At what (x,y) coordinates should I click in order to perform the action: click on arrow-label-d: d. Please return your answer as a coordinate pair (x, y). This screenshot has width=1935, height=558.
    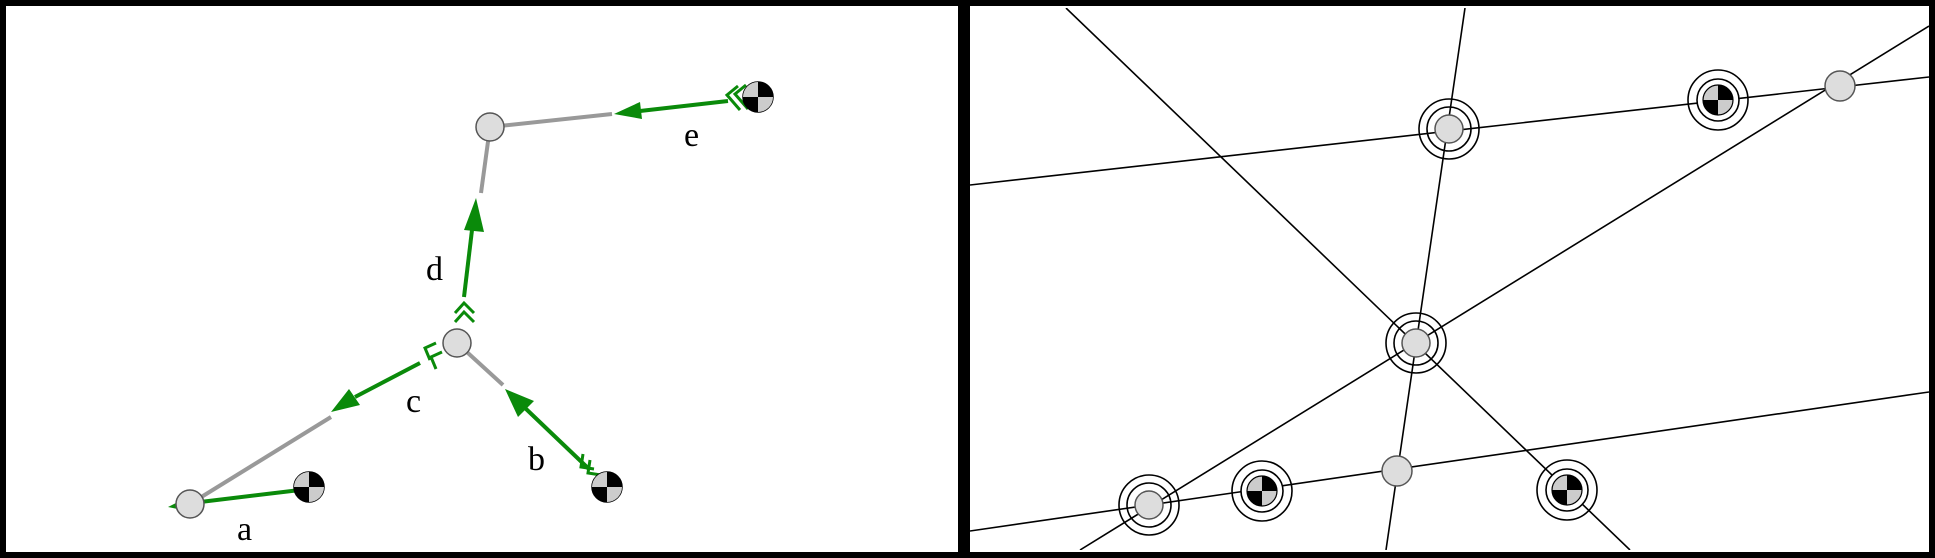
    Looking at the image, I should click on (434, 269).